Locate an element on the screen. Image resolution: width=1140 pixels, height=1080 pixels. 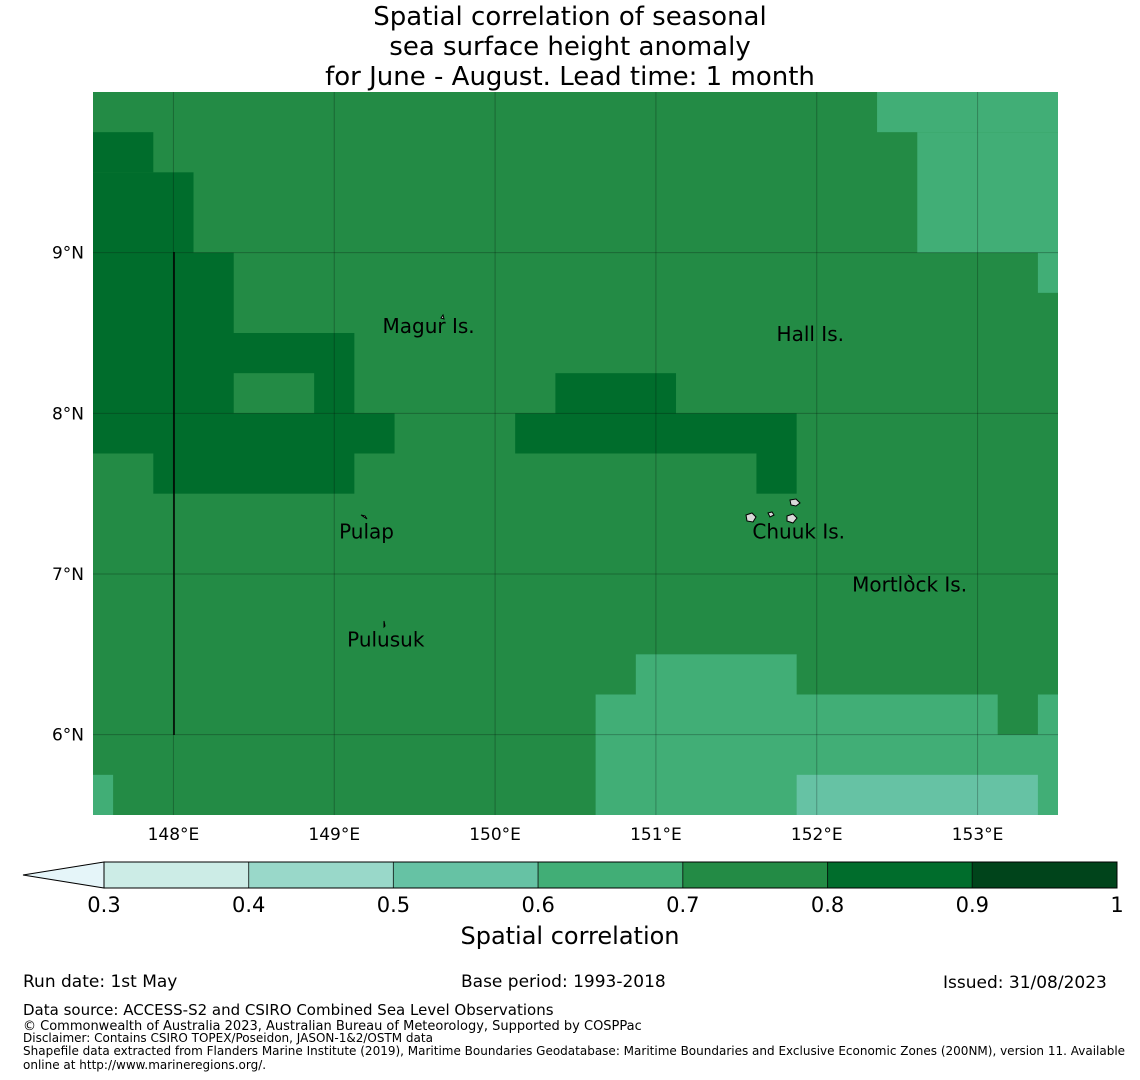
colorbar-tick-label: 0.7 is located at coordinates (682, 905).